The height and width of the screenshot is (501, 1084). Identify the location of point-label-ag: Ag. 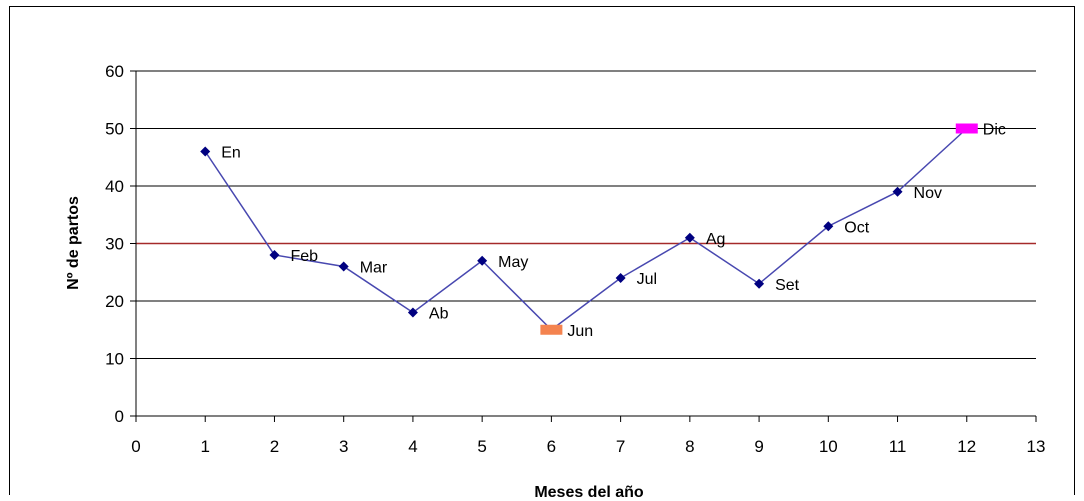
(716, 239).